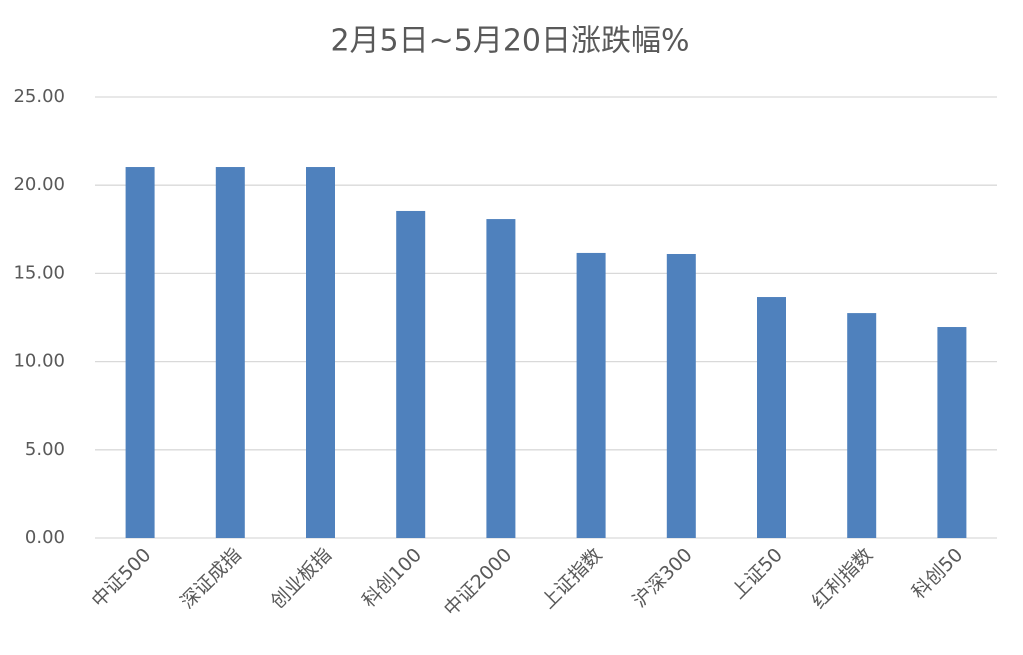 This screenshot has height=655, width=1023. What do you see at coordinates (39, 272) in the screenshot?
I see `y-tick-label: 15.00` at bounding box center [39, 272].